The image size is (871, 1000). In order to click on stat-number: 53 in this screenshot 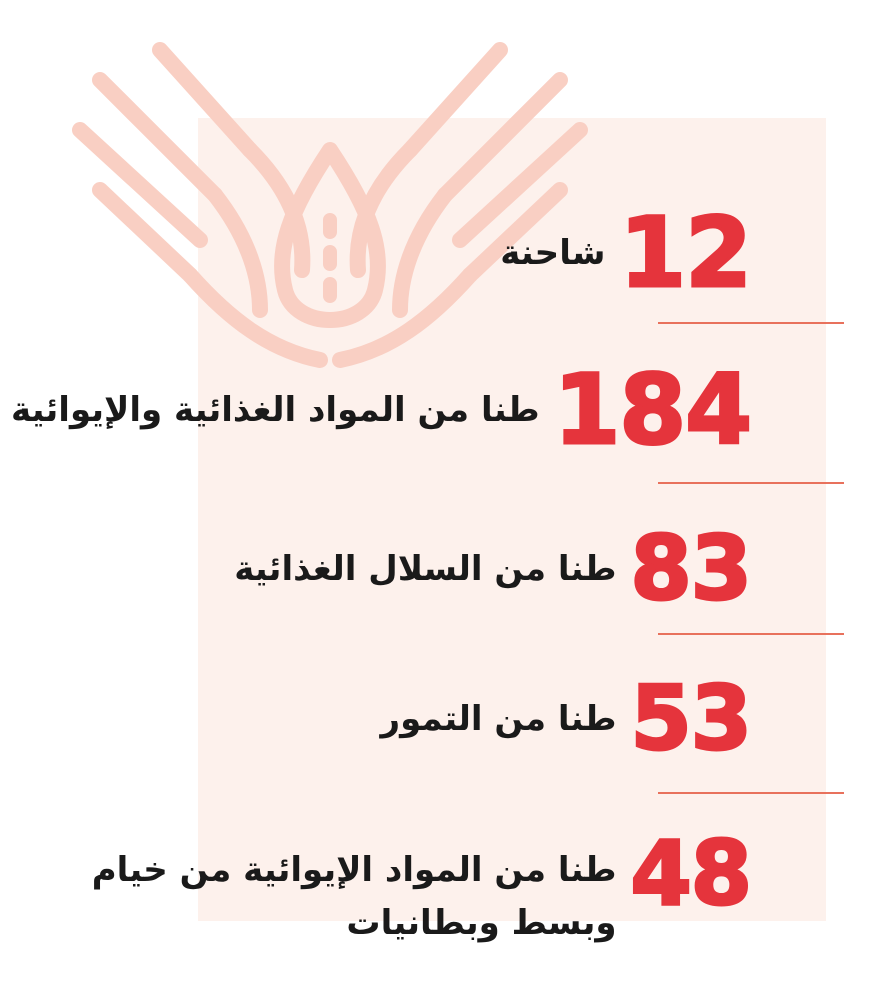, I will do `click(691, 718)`.